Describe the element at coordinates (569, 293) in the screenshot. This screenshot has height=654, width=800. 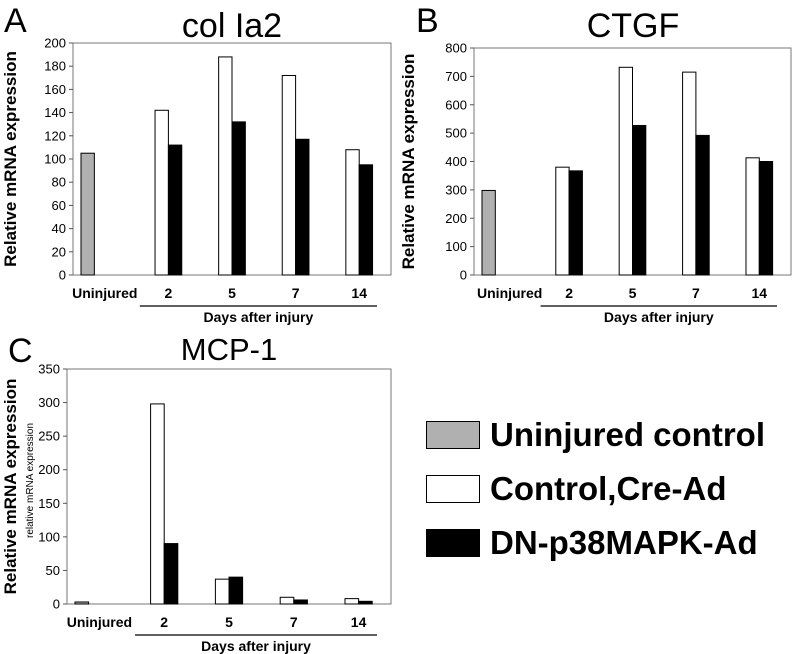
I see `x-tick-label-b: 2` at that location.